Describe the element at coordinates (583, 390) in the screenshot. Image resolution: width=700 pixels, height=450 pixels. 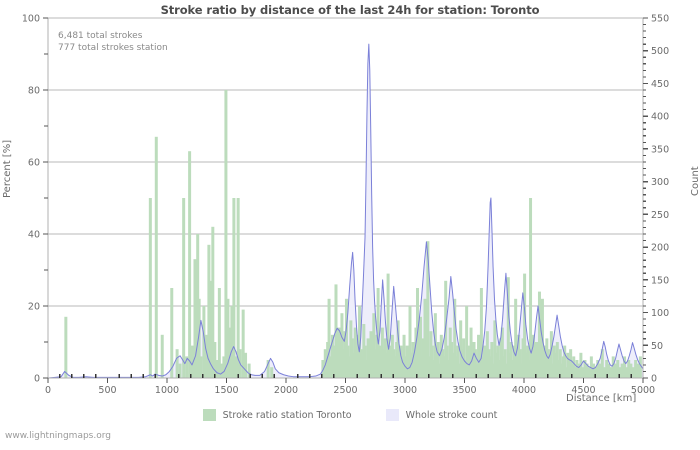
I see `svg-text: 4500` at that location.